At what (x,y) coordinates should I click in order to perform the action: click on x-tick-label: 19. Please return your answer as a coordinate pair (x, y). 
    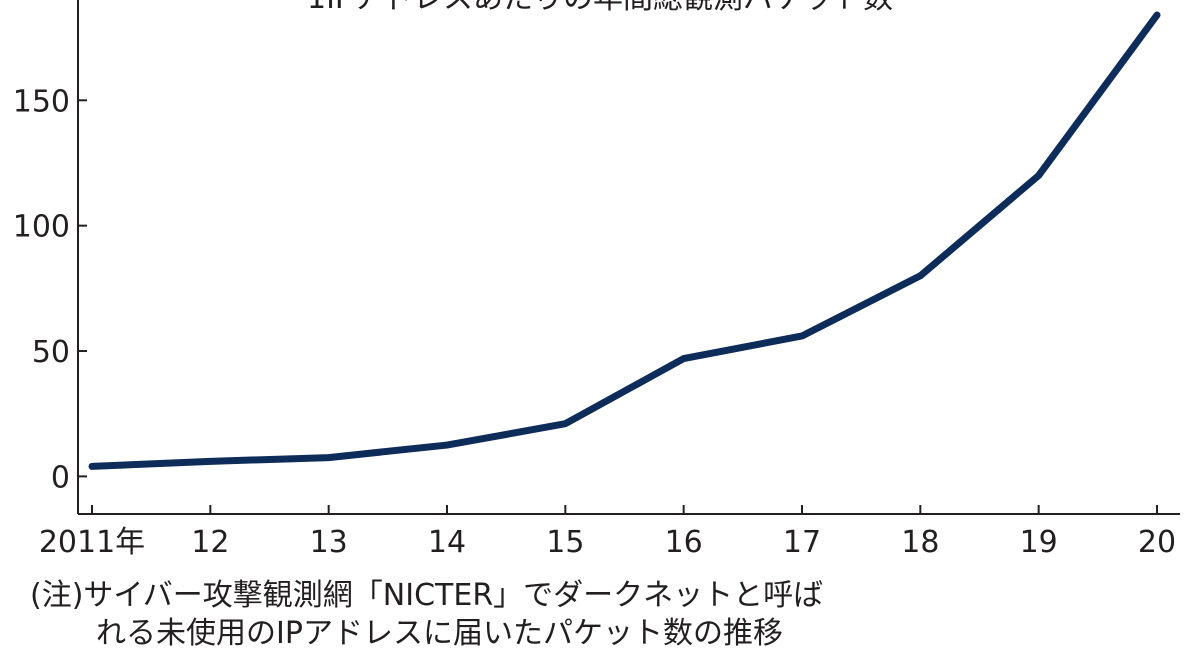
    Looking at the image, I should click on (1039, 542).